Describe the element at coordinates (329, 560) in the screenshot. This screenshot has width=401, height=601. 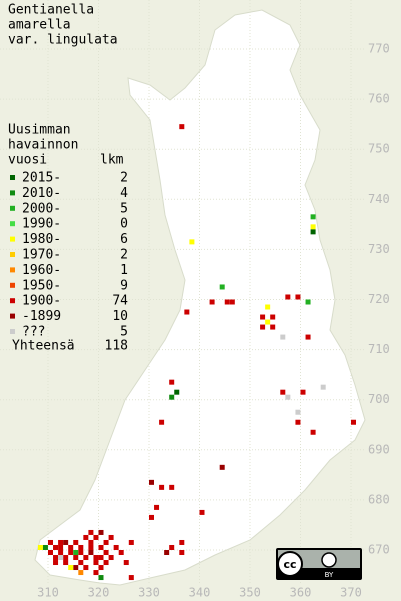
I see `by-icon` at that location.